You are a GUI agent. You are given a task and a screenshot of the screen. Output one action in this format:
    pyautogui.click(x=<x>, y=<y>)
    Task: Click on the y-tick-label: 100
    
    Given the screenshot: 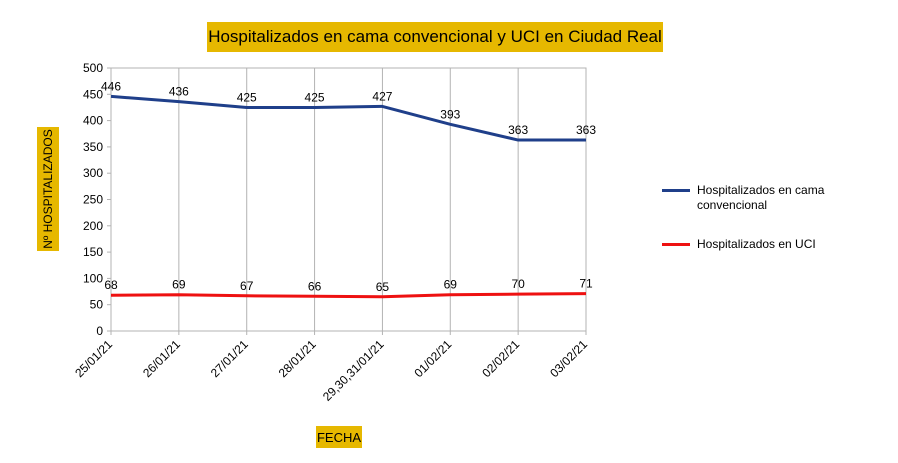 What is the action you would take?
    pyautogui.click(x=93, y=278)
    